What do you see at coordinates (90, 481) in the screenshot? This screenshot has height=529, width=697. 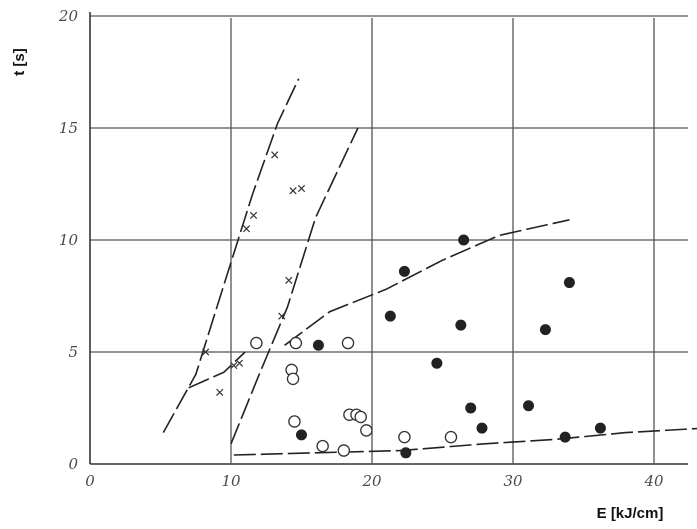 I see `x-tick-label: 0` at bounding box center [90, 481].